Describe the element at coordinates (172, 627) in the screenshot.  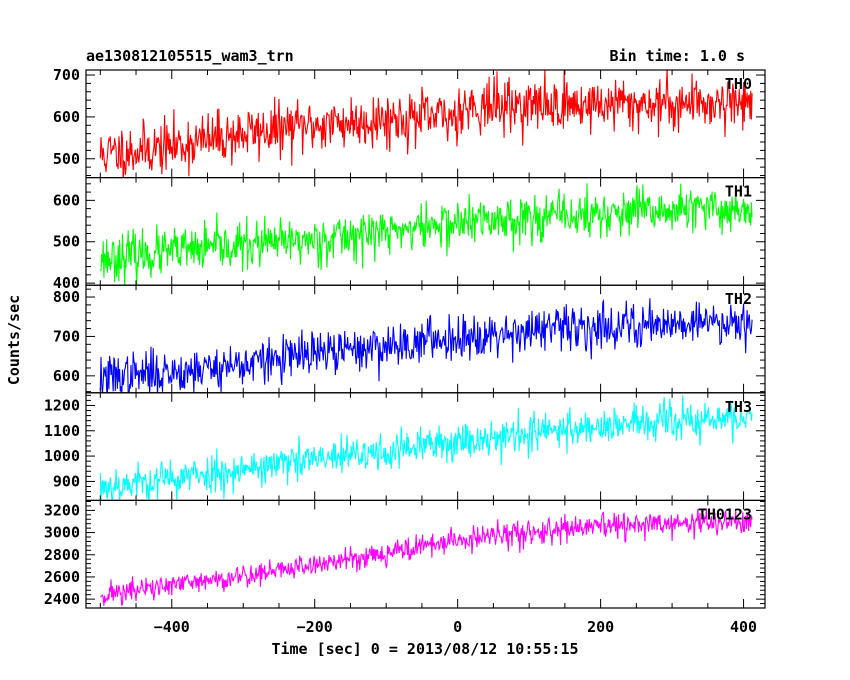
I see `x-tick-label: −400` at that location.